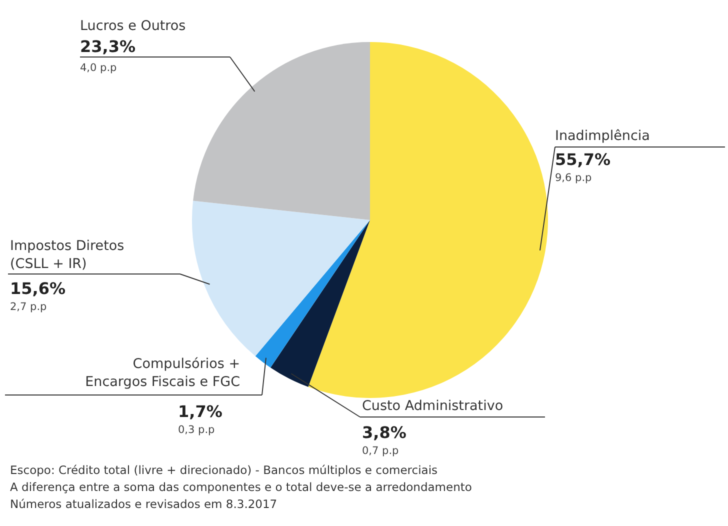 The width and height of the screenshot is (728, 526). Describe the element at coordinates (384, 432) in the screenshot. I see `data-label: 3,8%` at that location.